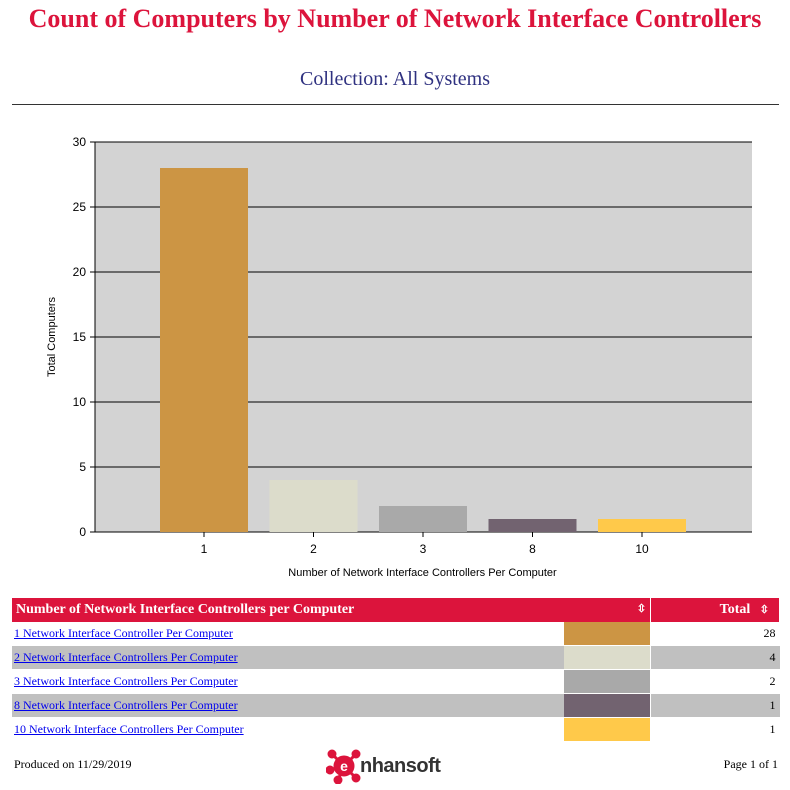 The image size is (790, 790). Describe the element at coordinates (80, 272) in the screenshot. I see `y-tick-label: 20` at that location.